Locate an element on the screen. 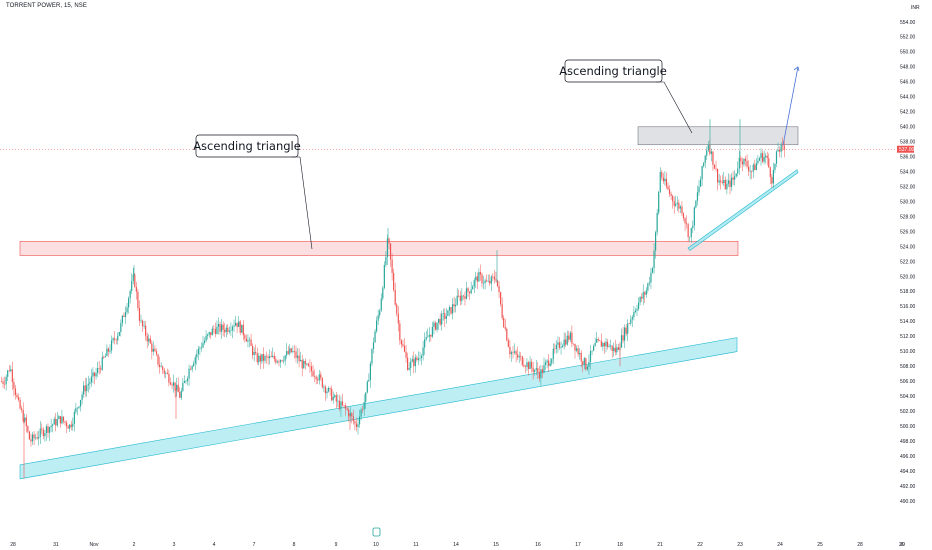 Image resolution: width=932 pixels, height=550 pixels. session-marker-icon is located at coordinates (376, 532).